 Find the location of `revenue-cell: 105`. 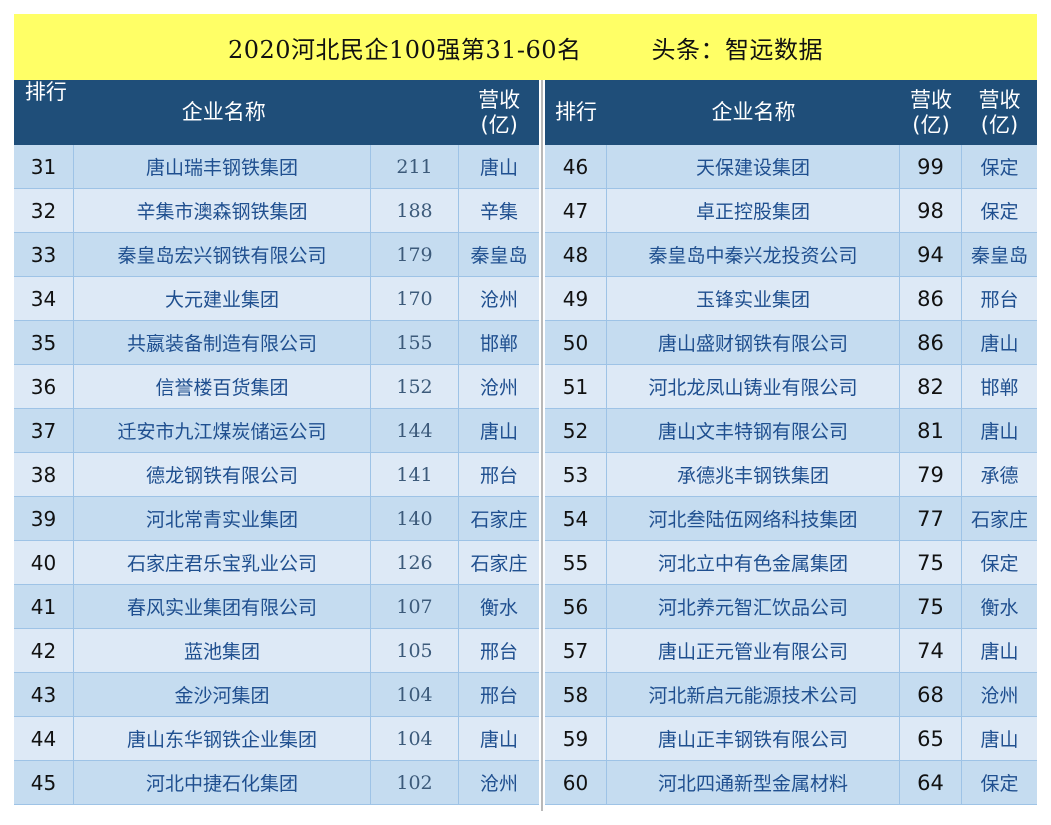

revenue-cell: 105 is located at coordinates (415, 650).